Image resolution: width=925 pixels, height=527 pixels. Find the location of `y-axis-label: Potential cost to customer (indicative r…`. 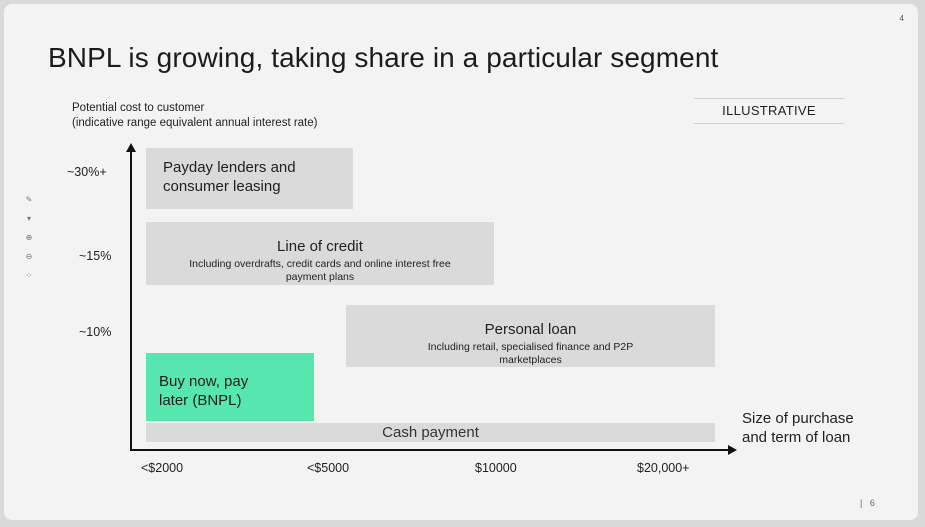

y-axis-label: Potential cost to customer (indicative r… is located at coordinates (194, 116).